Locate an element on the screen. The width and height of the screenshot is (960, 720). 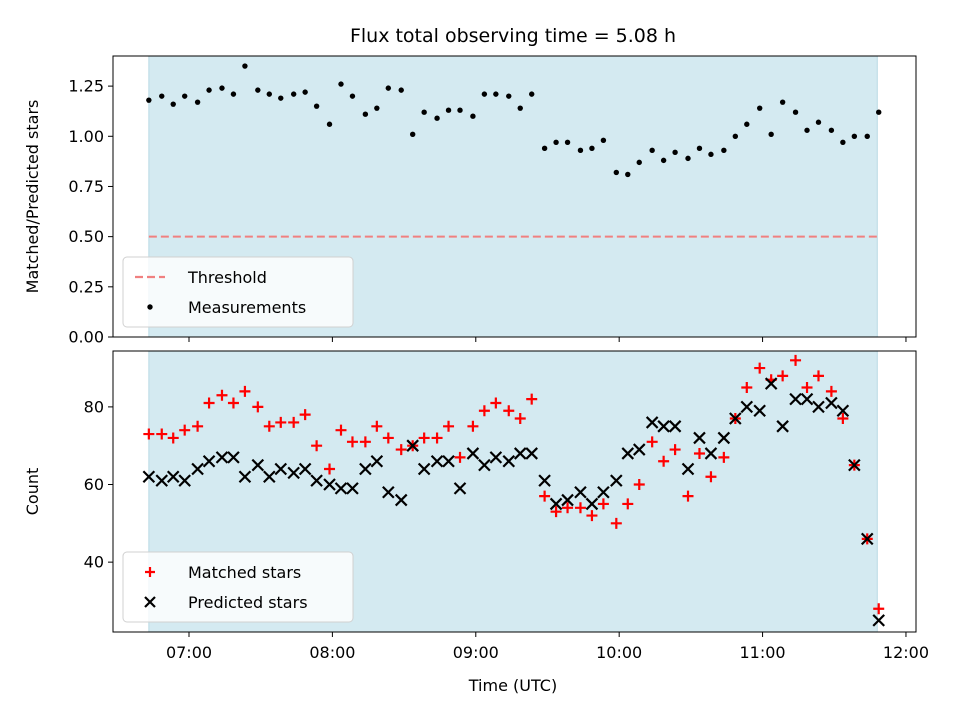
y-tick-label: 0.50 is located at coordinates (86, 236).